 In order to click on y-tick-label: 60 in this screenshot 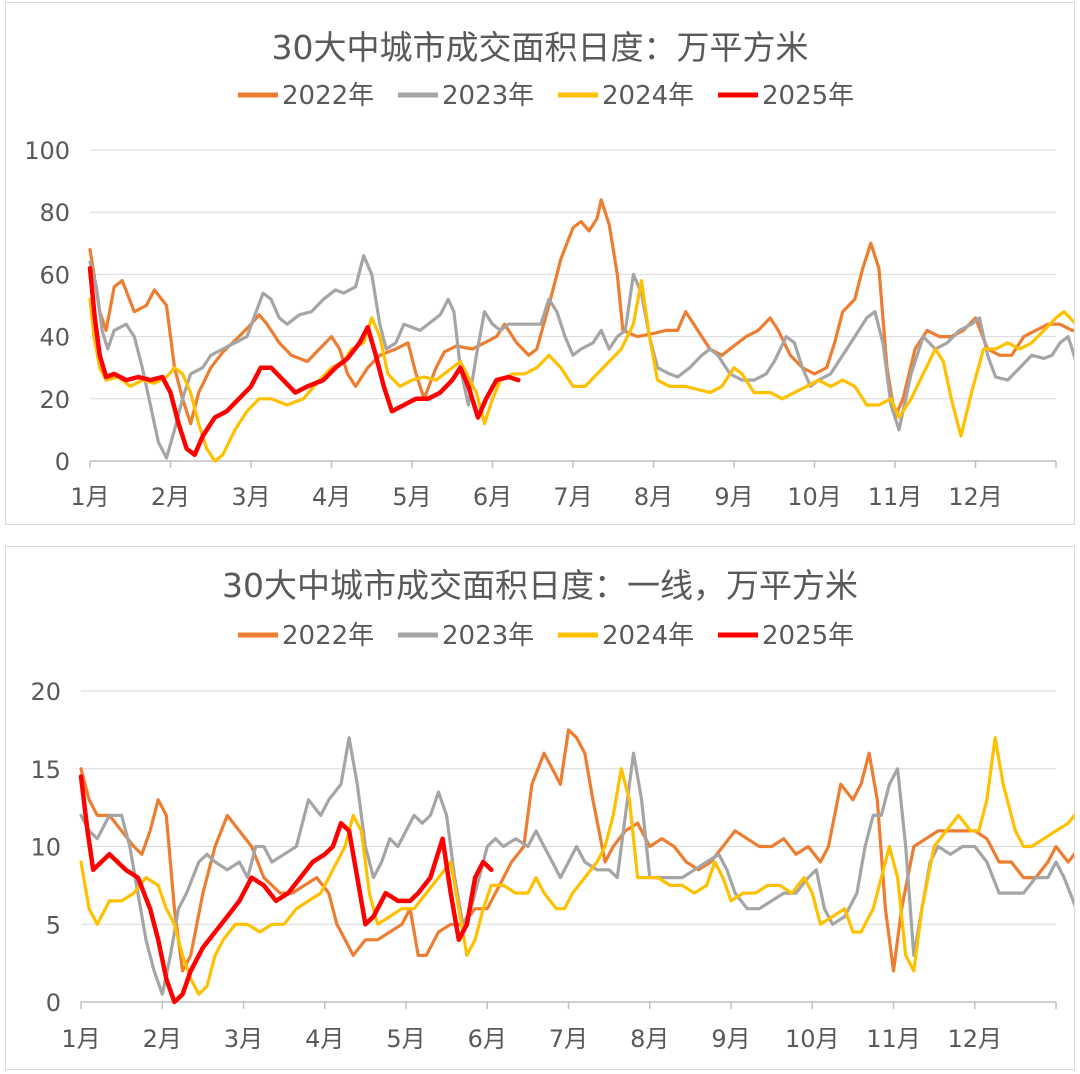, I will do `click(54, 275)`.